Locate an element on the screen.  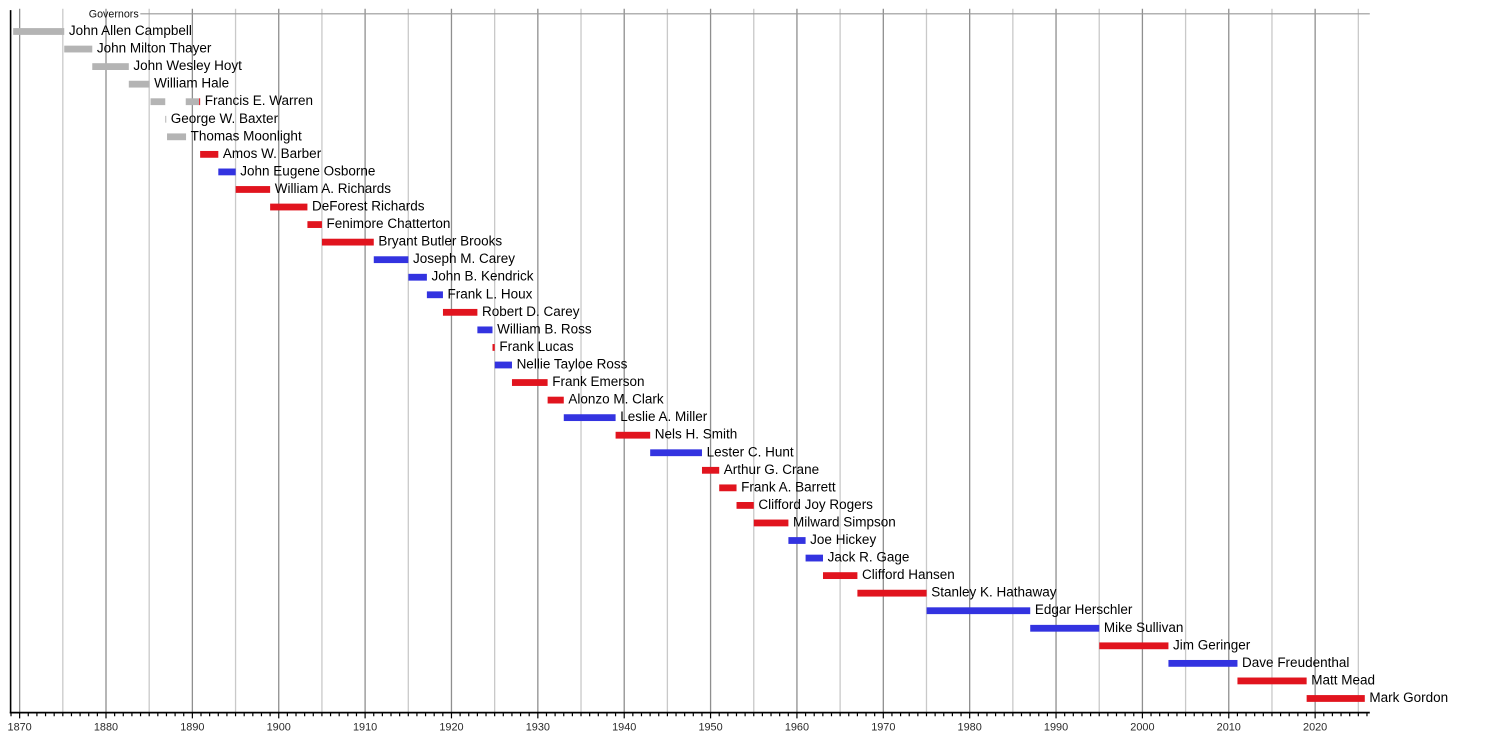
svg-text: Dave Freudenthal is located at coordinates (1295, 662).